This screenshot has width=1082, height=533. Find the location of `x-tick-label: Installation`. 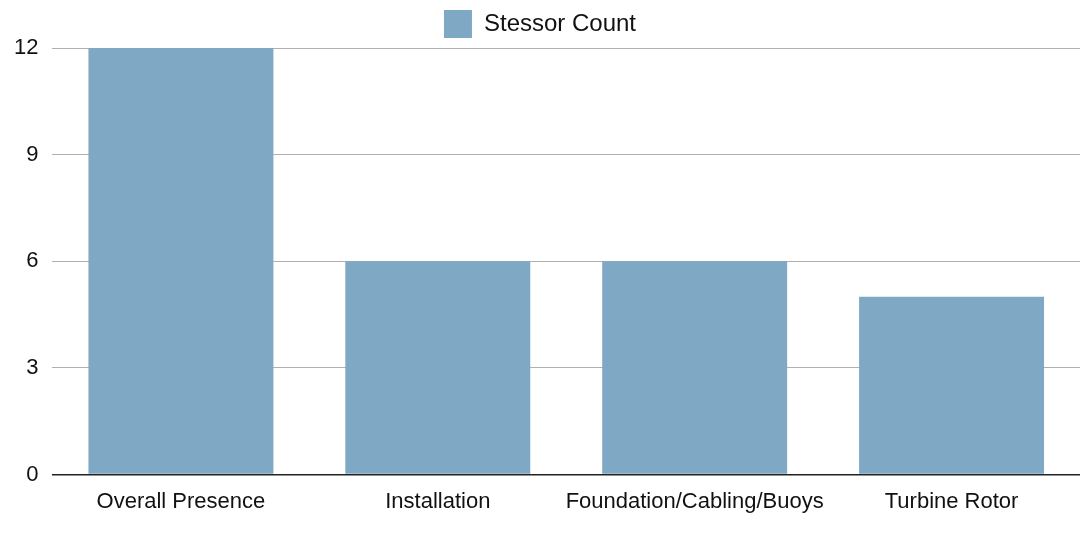

x-tick-label: Installation is located at coordinates (438, 500).